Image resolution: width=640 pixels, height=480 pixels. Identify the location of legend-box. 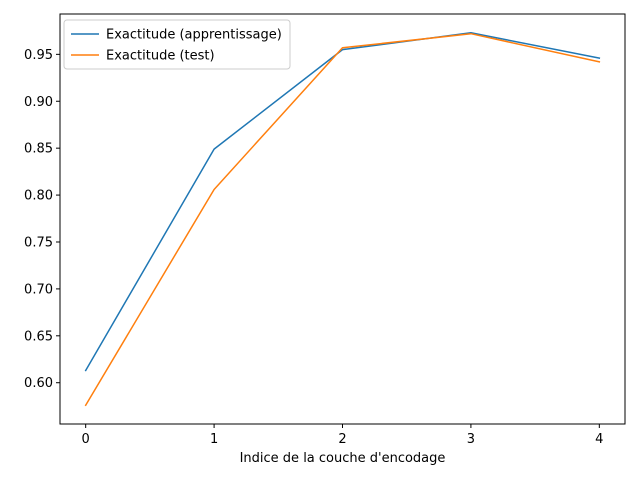
(177, 44).